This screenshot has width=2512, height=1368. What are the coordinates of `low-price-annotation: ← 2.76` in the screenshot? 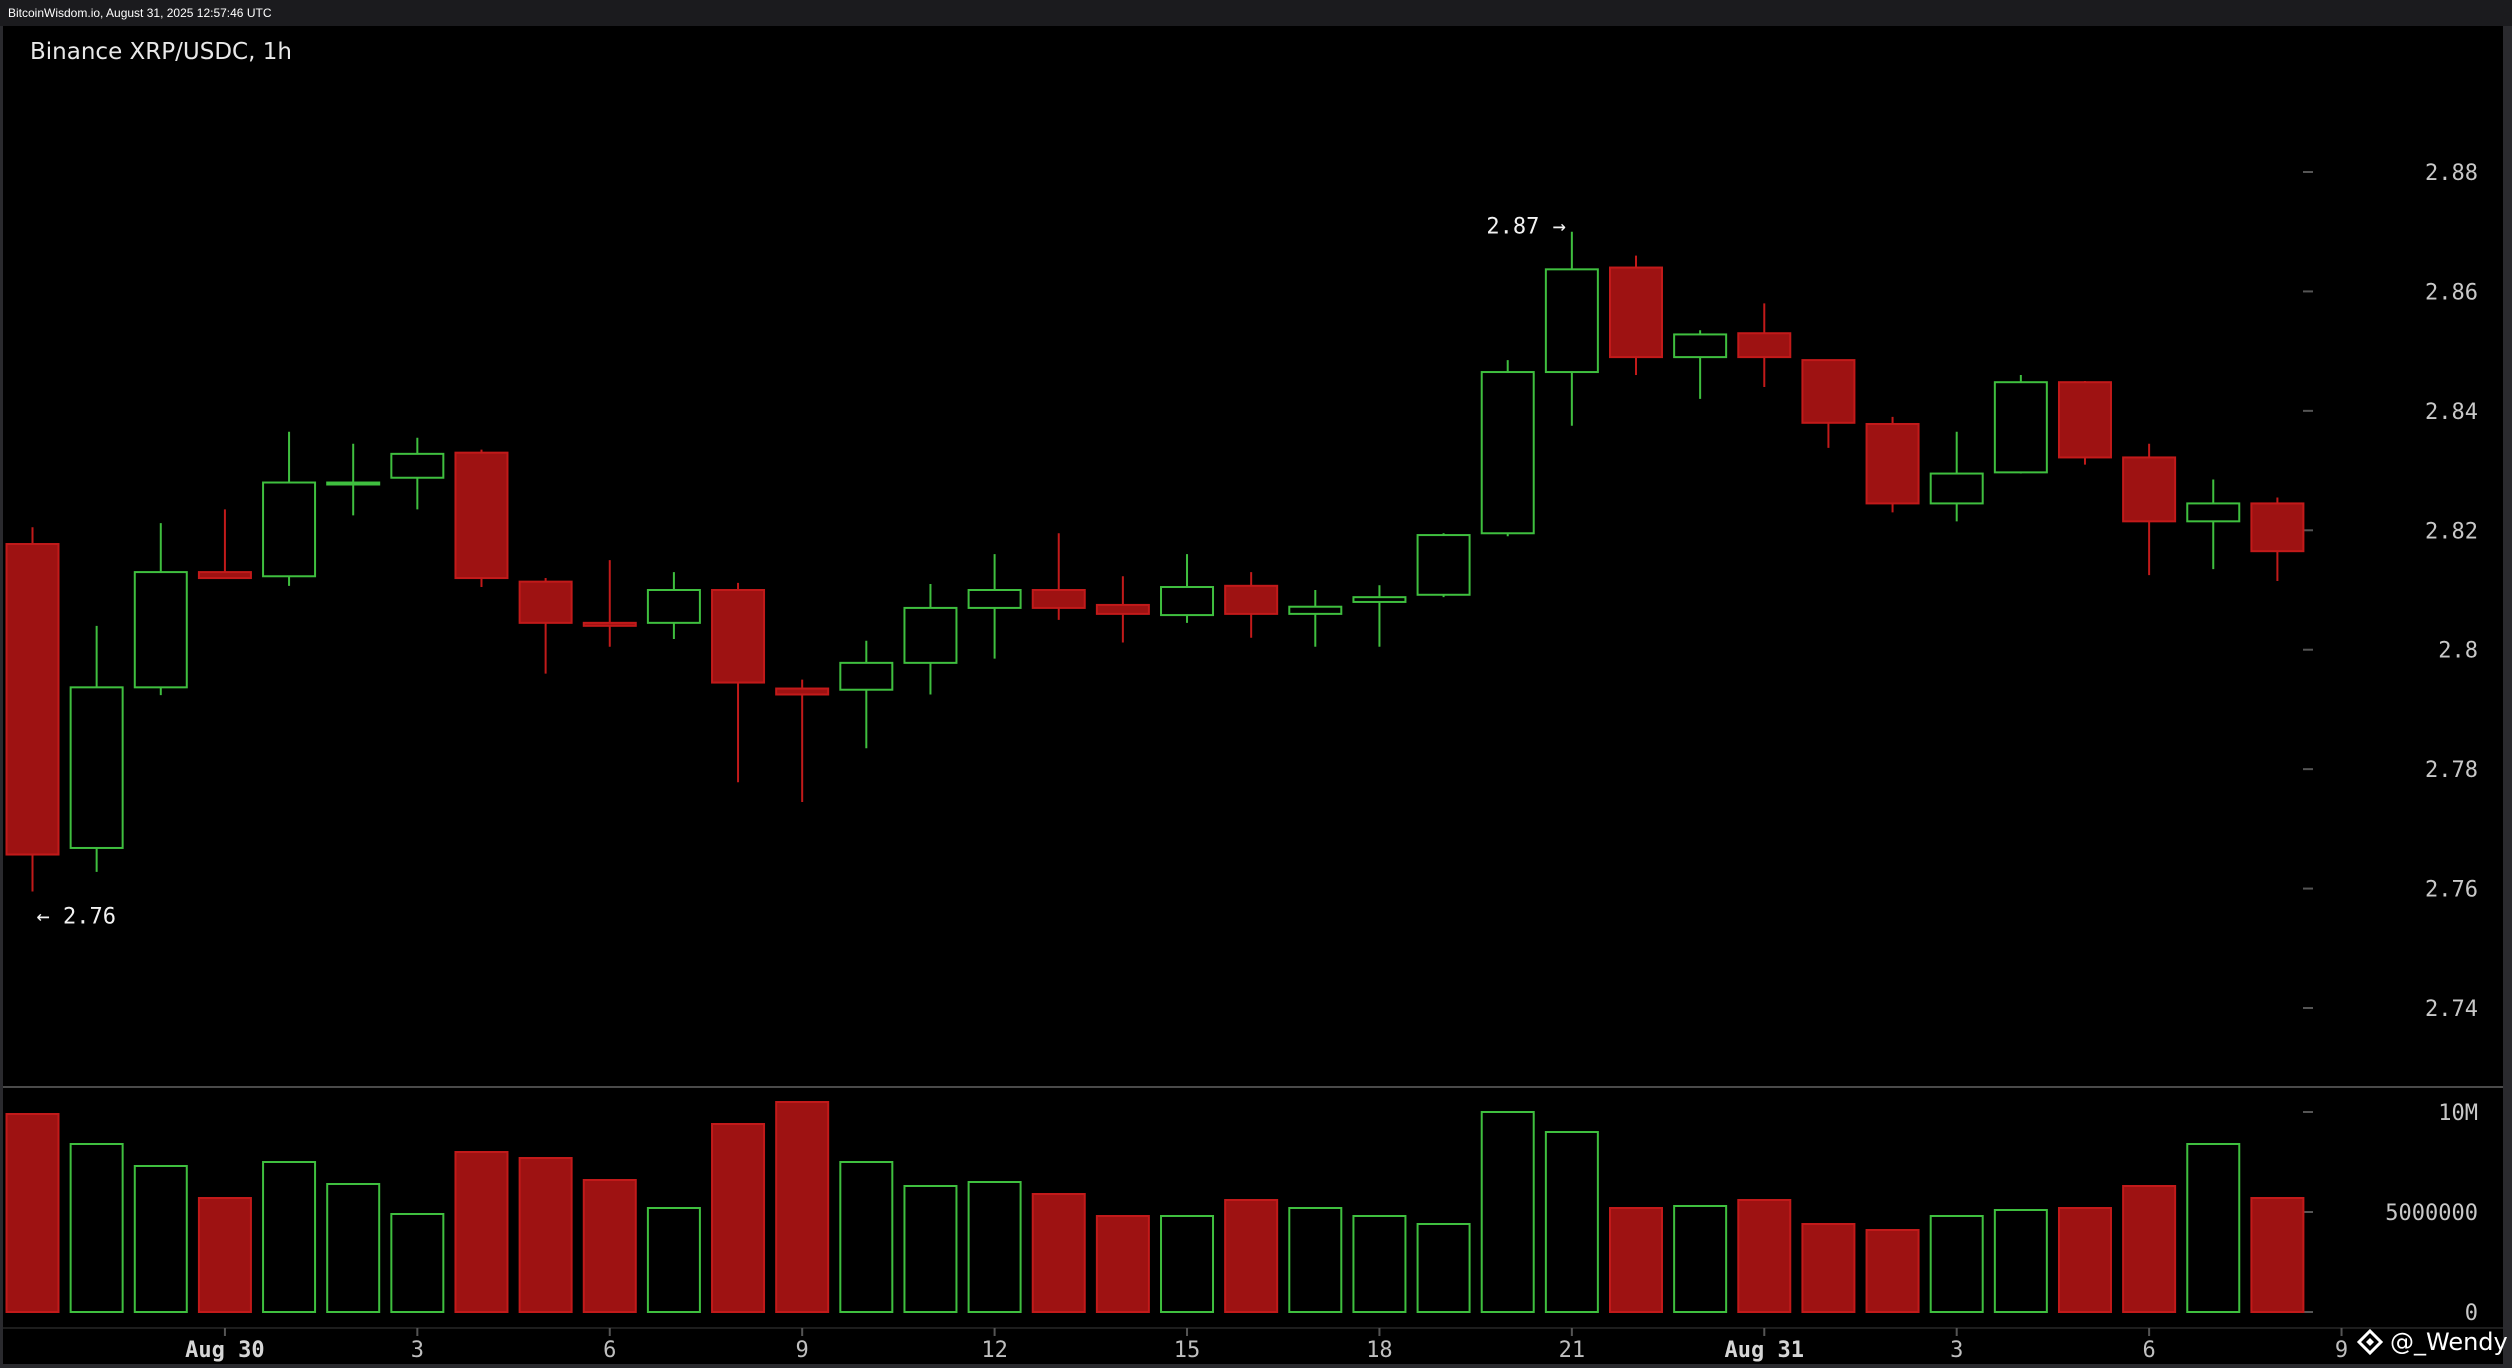 It's located at (76, 917).